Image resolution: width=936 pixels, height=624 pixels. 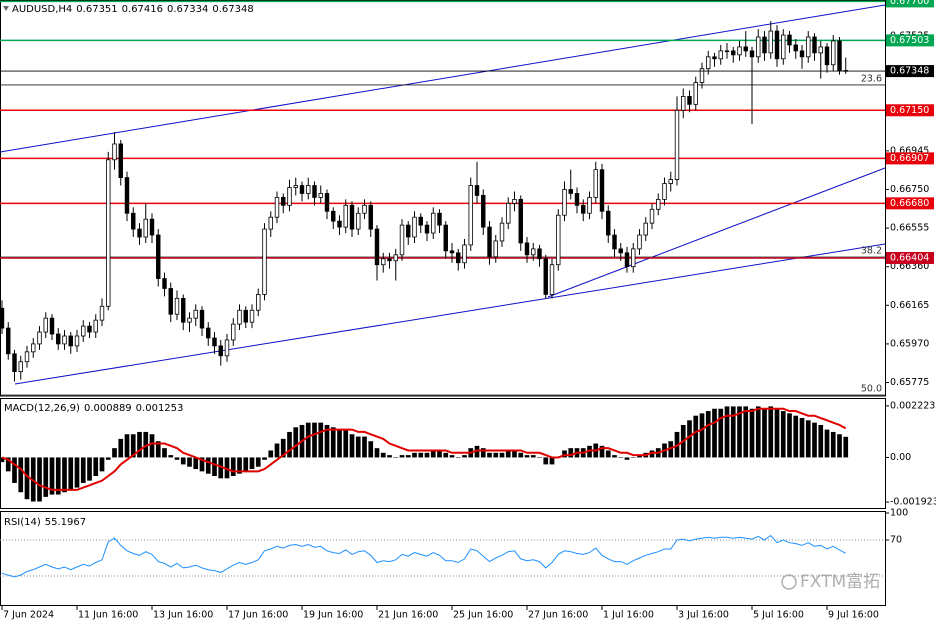 I want to click on x-tick-label: 19 Jun 16:00, so click(x=333, y=615).